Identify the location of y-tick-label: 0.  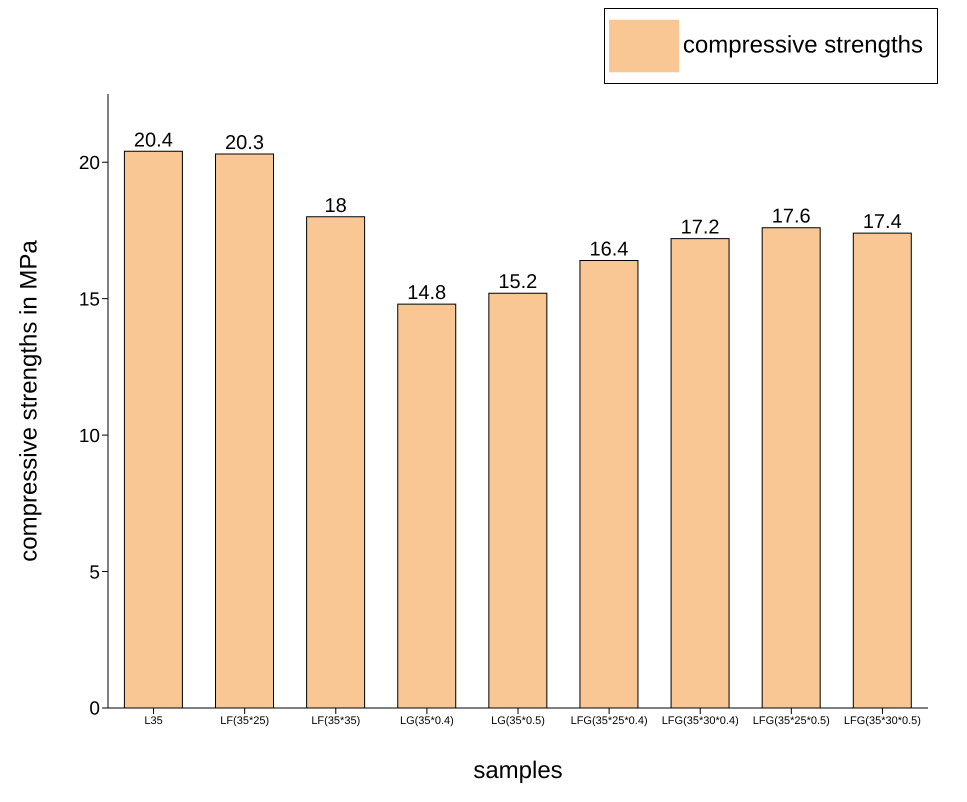
(94, 709).